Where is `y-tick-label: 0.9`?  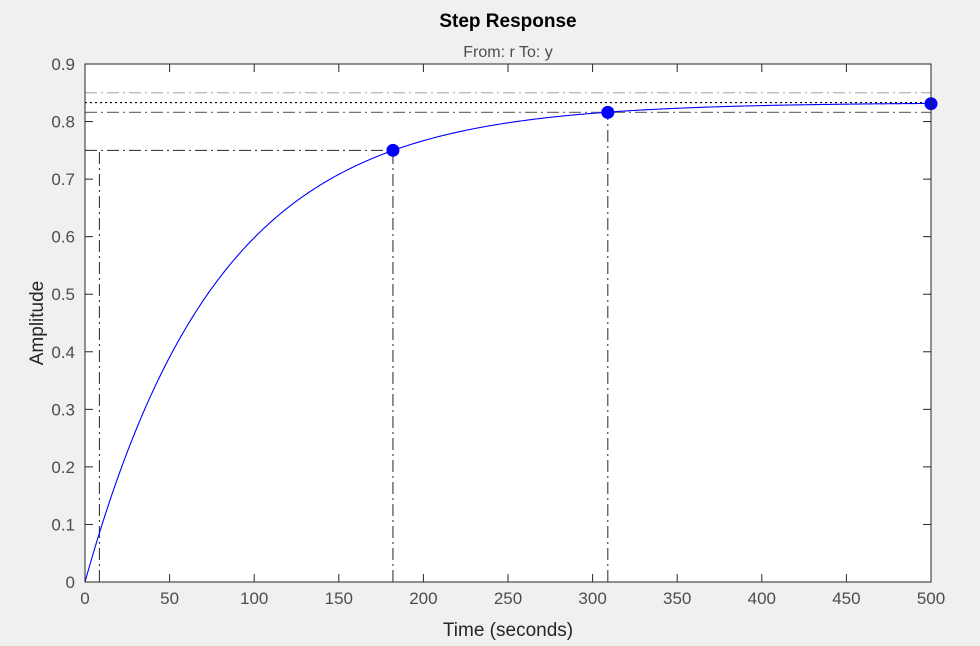
y-tick-label: 0.9 is located at coordinates (63, 64).